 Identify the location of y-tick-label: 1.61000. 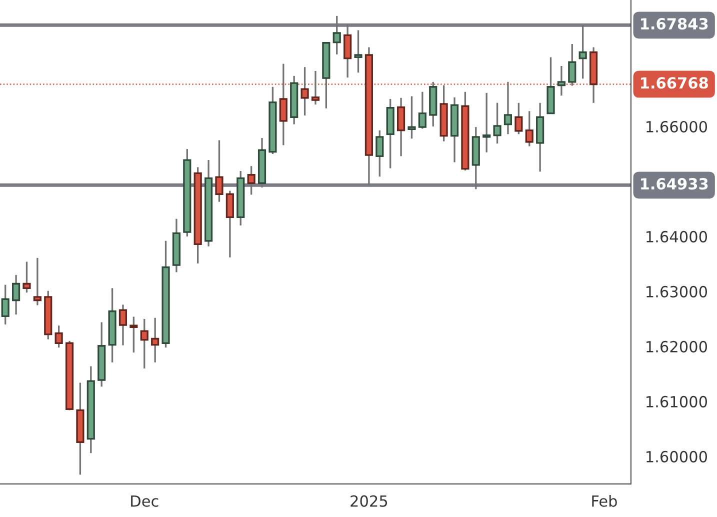
(677, 402).